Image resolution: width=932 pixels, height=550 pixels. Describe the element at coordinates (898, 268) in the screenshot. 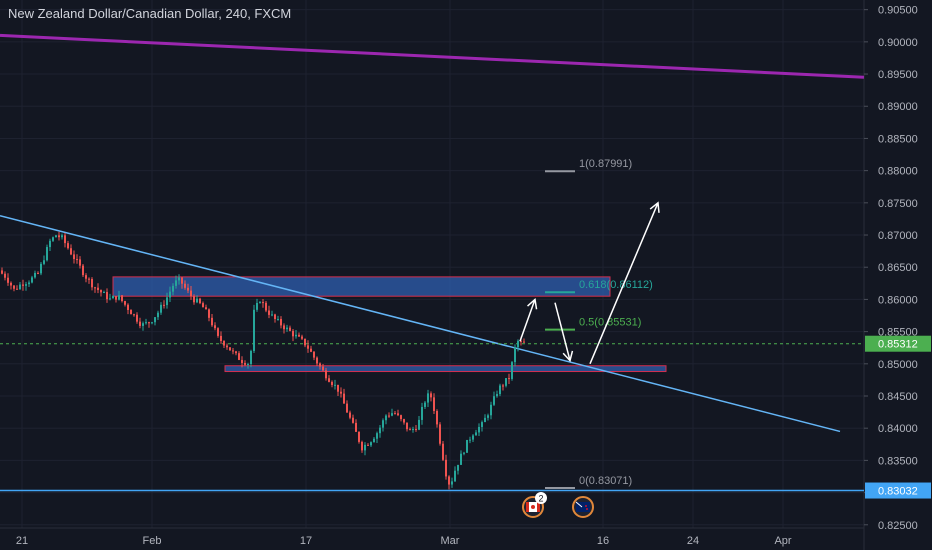

I see `price-tick-label: 0.86500` at that location.